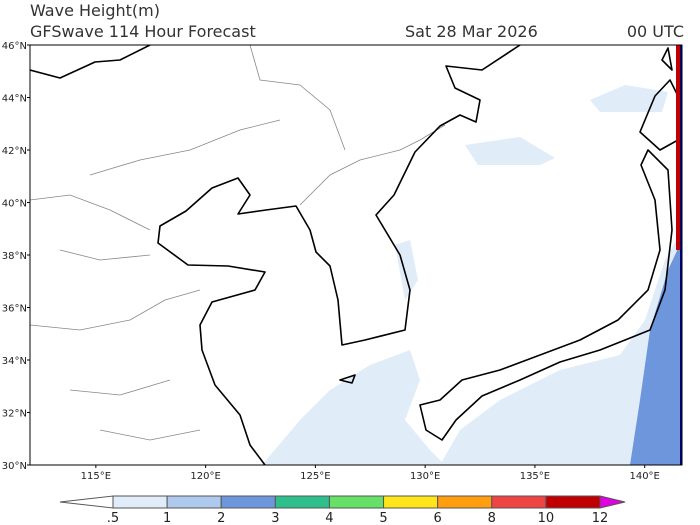  What do you see at coordinates (329, 518) in the screenshot?
I see `colorbar-label: 4` at bounding box center [329, 518].